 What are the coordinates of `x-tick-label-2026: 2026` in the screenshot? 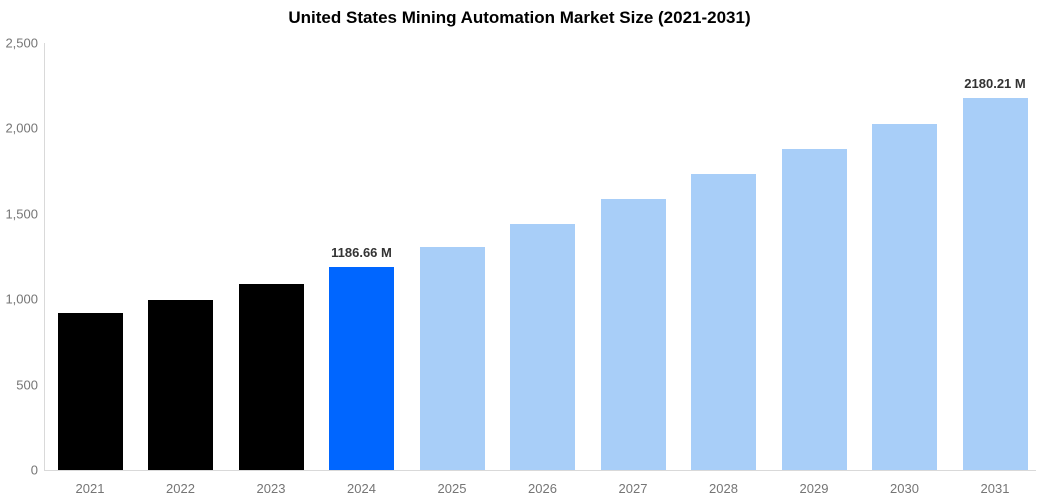 It's located at (542, 488).